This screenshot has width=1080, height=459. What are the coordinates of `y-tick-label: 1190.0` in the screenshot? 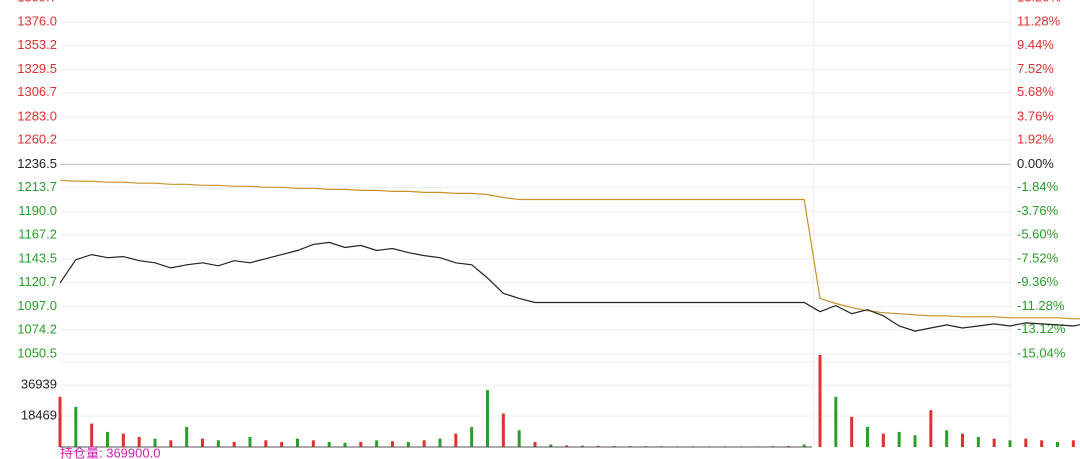 It's located at (37, 210).